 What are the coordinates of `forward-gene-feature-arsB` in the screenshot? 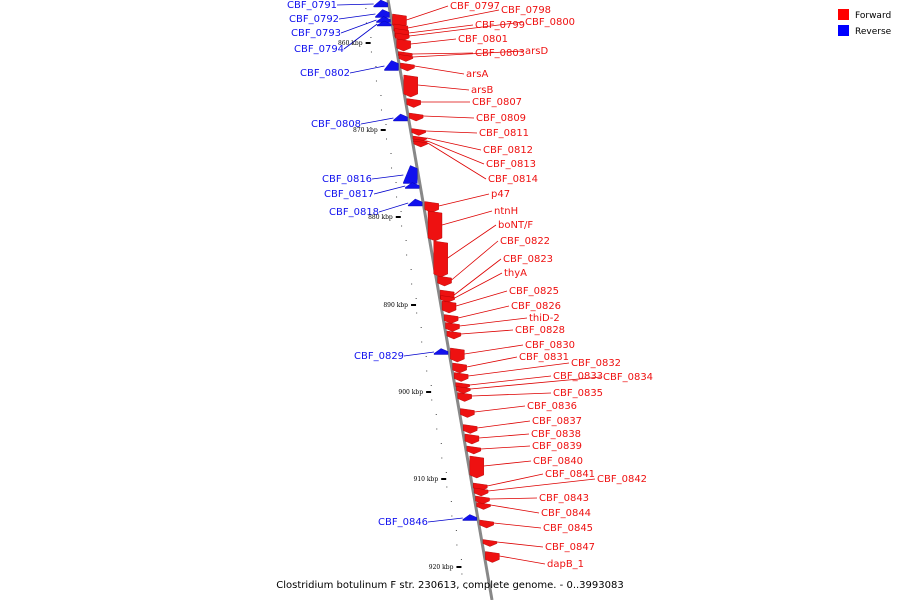 It's located at (410, 86).